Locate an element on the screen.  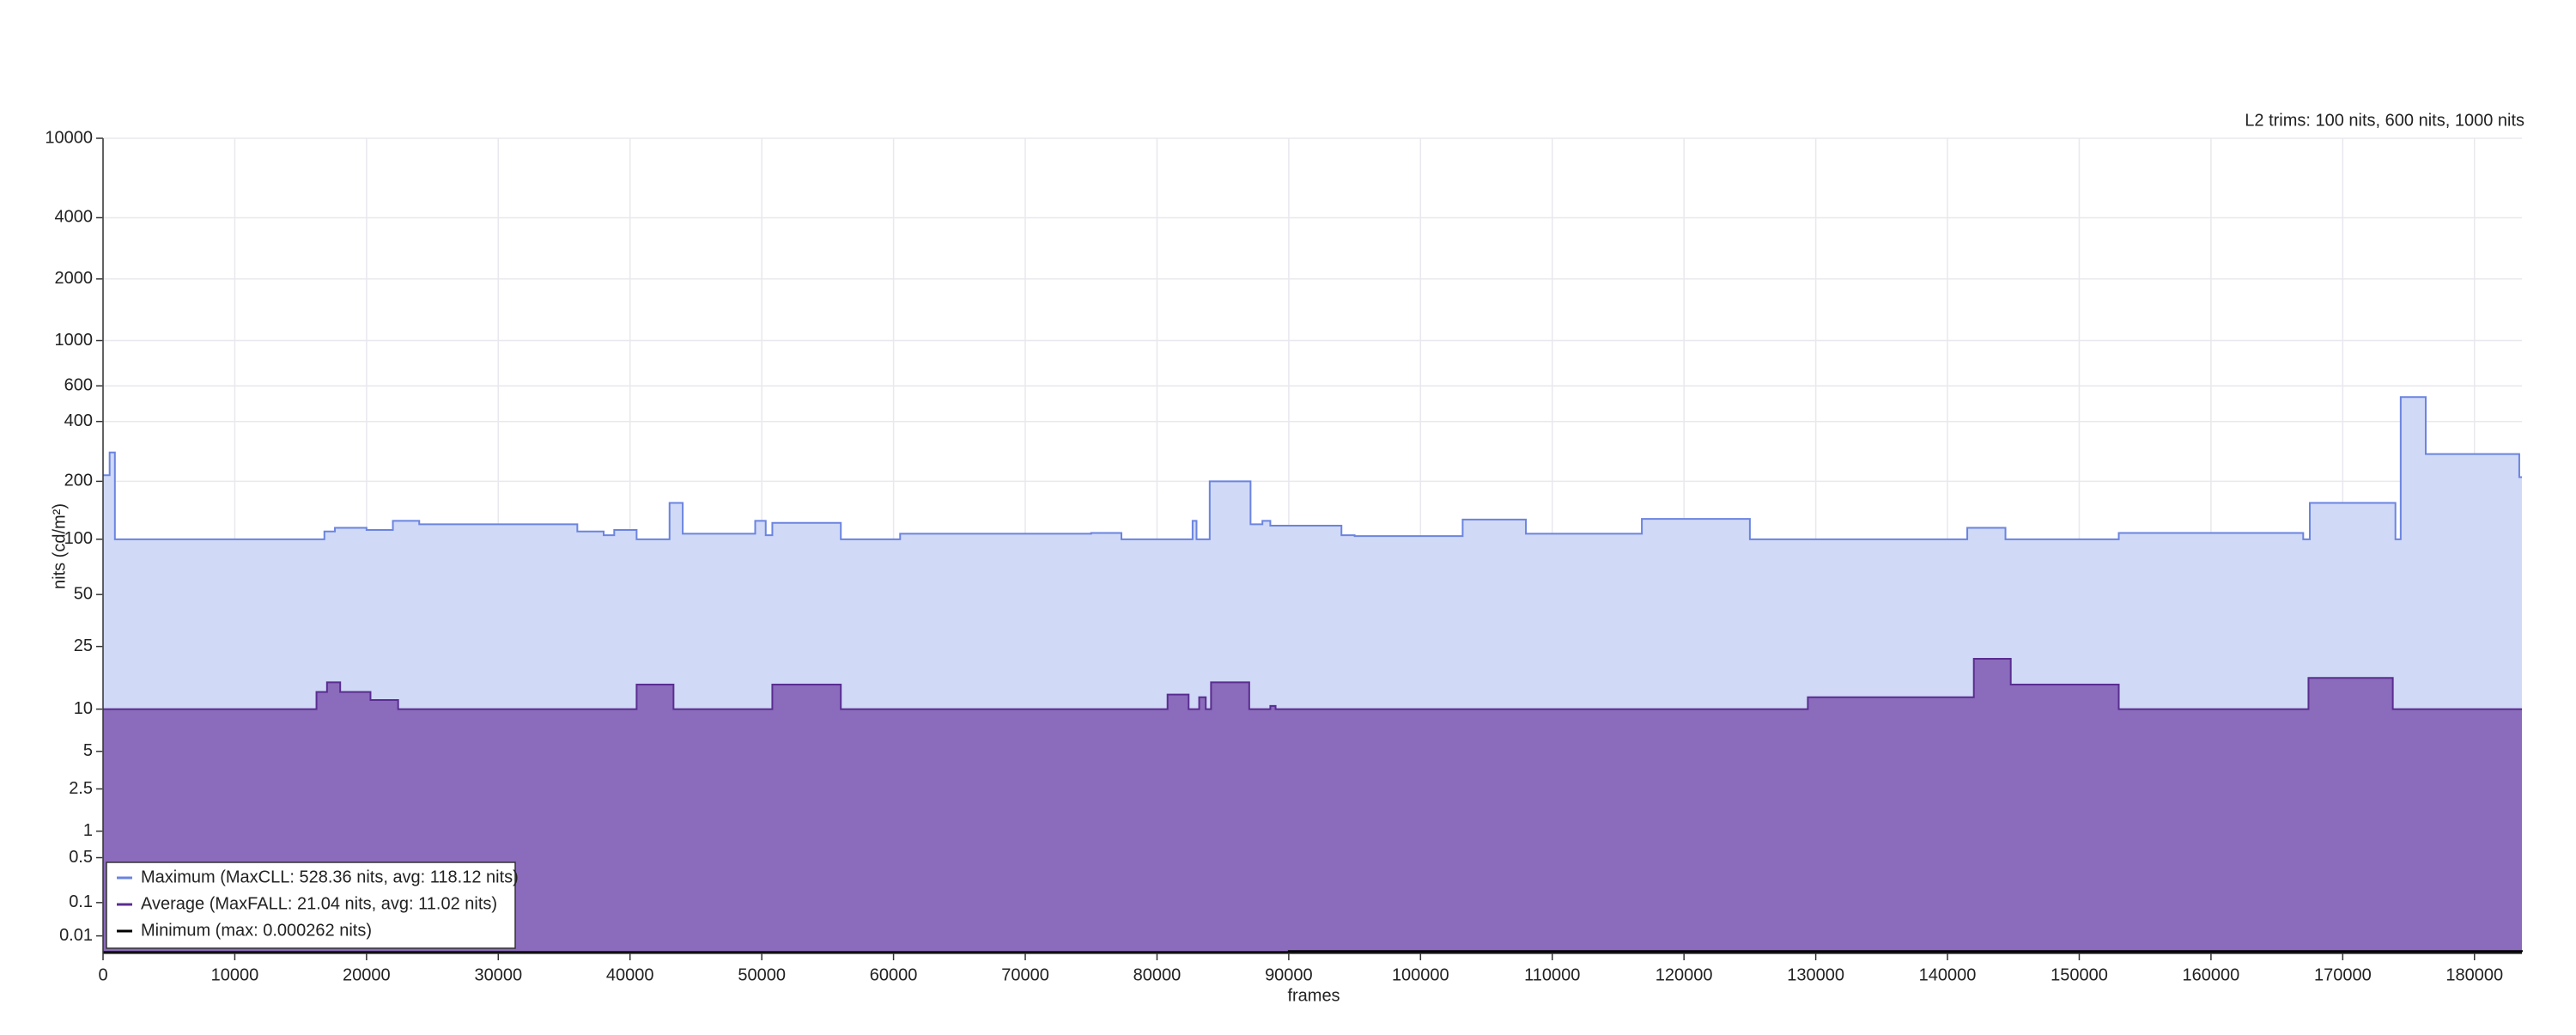
y-tick-label: 400 is located at coordinates (78, 420).